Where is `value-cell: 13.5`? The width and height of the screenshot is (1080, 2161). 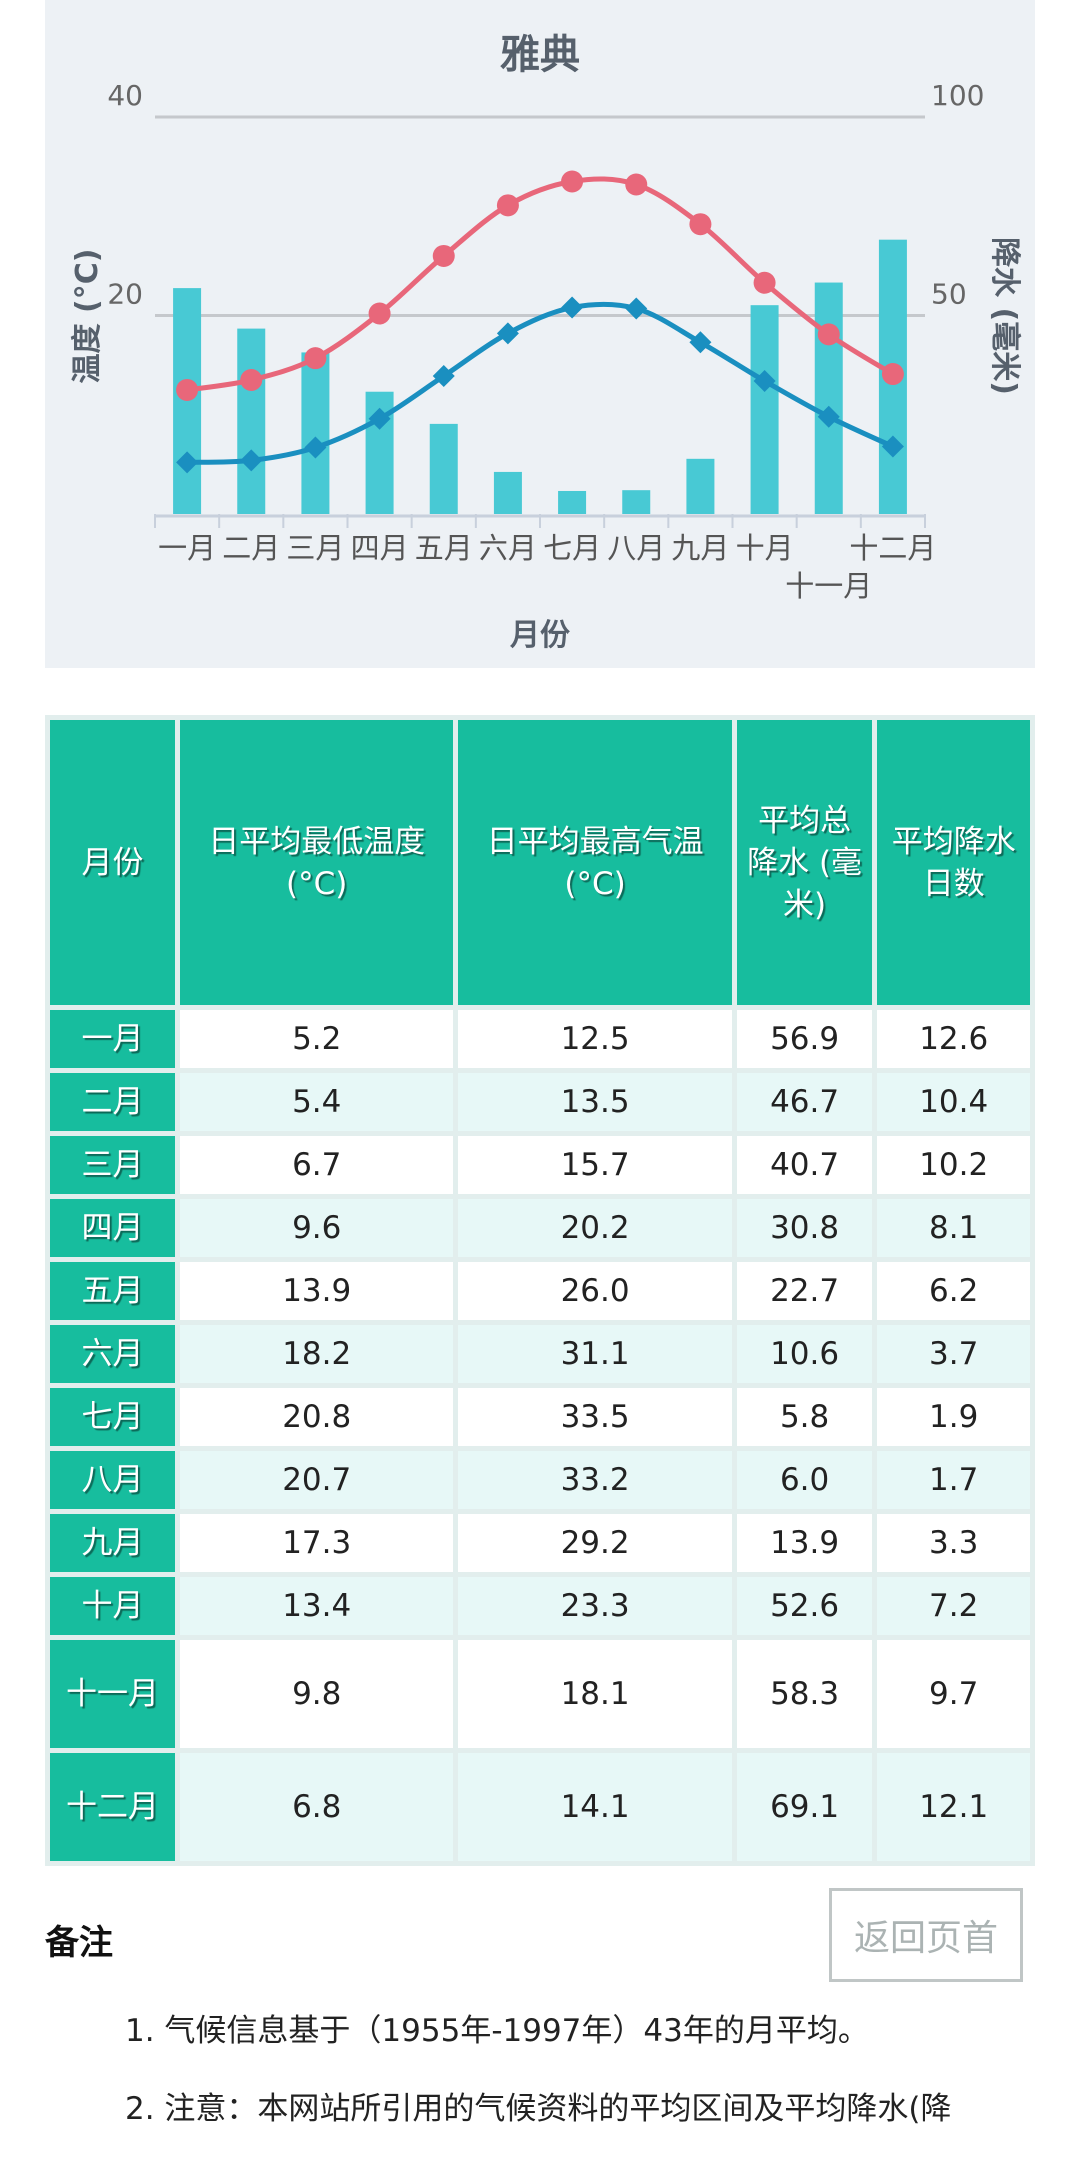 value-cell: 13.5 is located at coordinates (595, 1102).